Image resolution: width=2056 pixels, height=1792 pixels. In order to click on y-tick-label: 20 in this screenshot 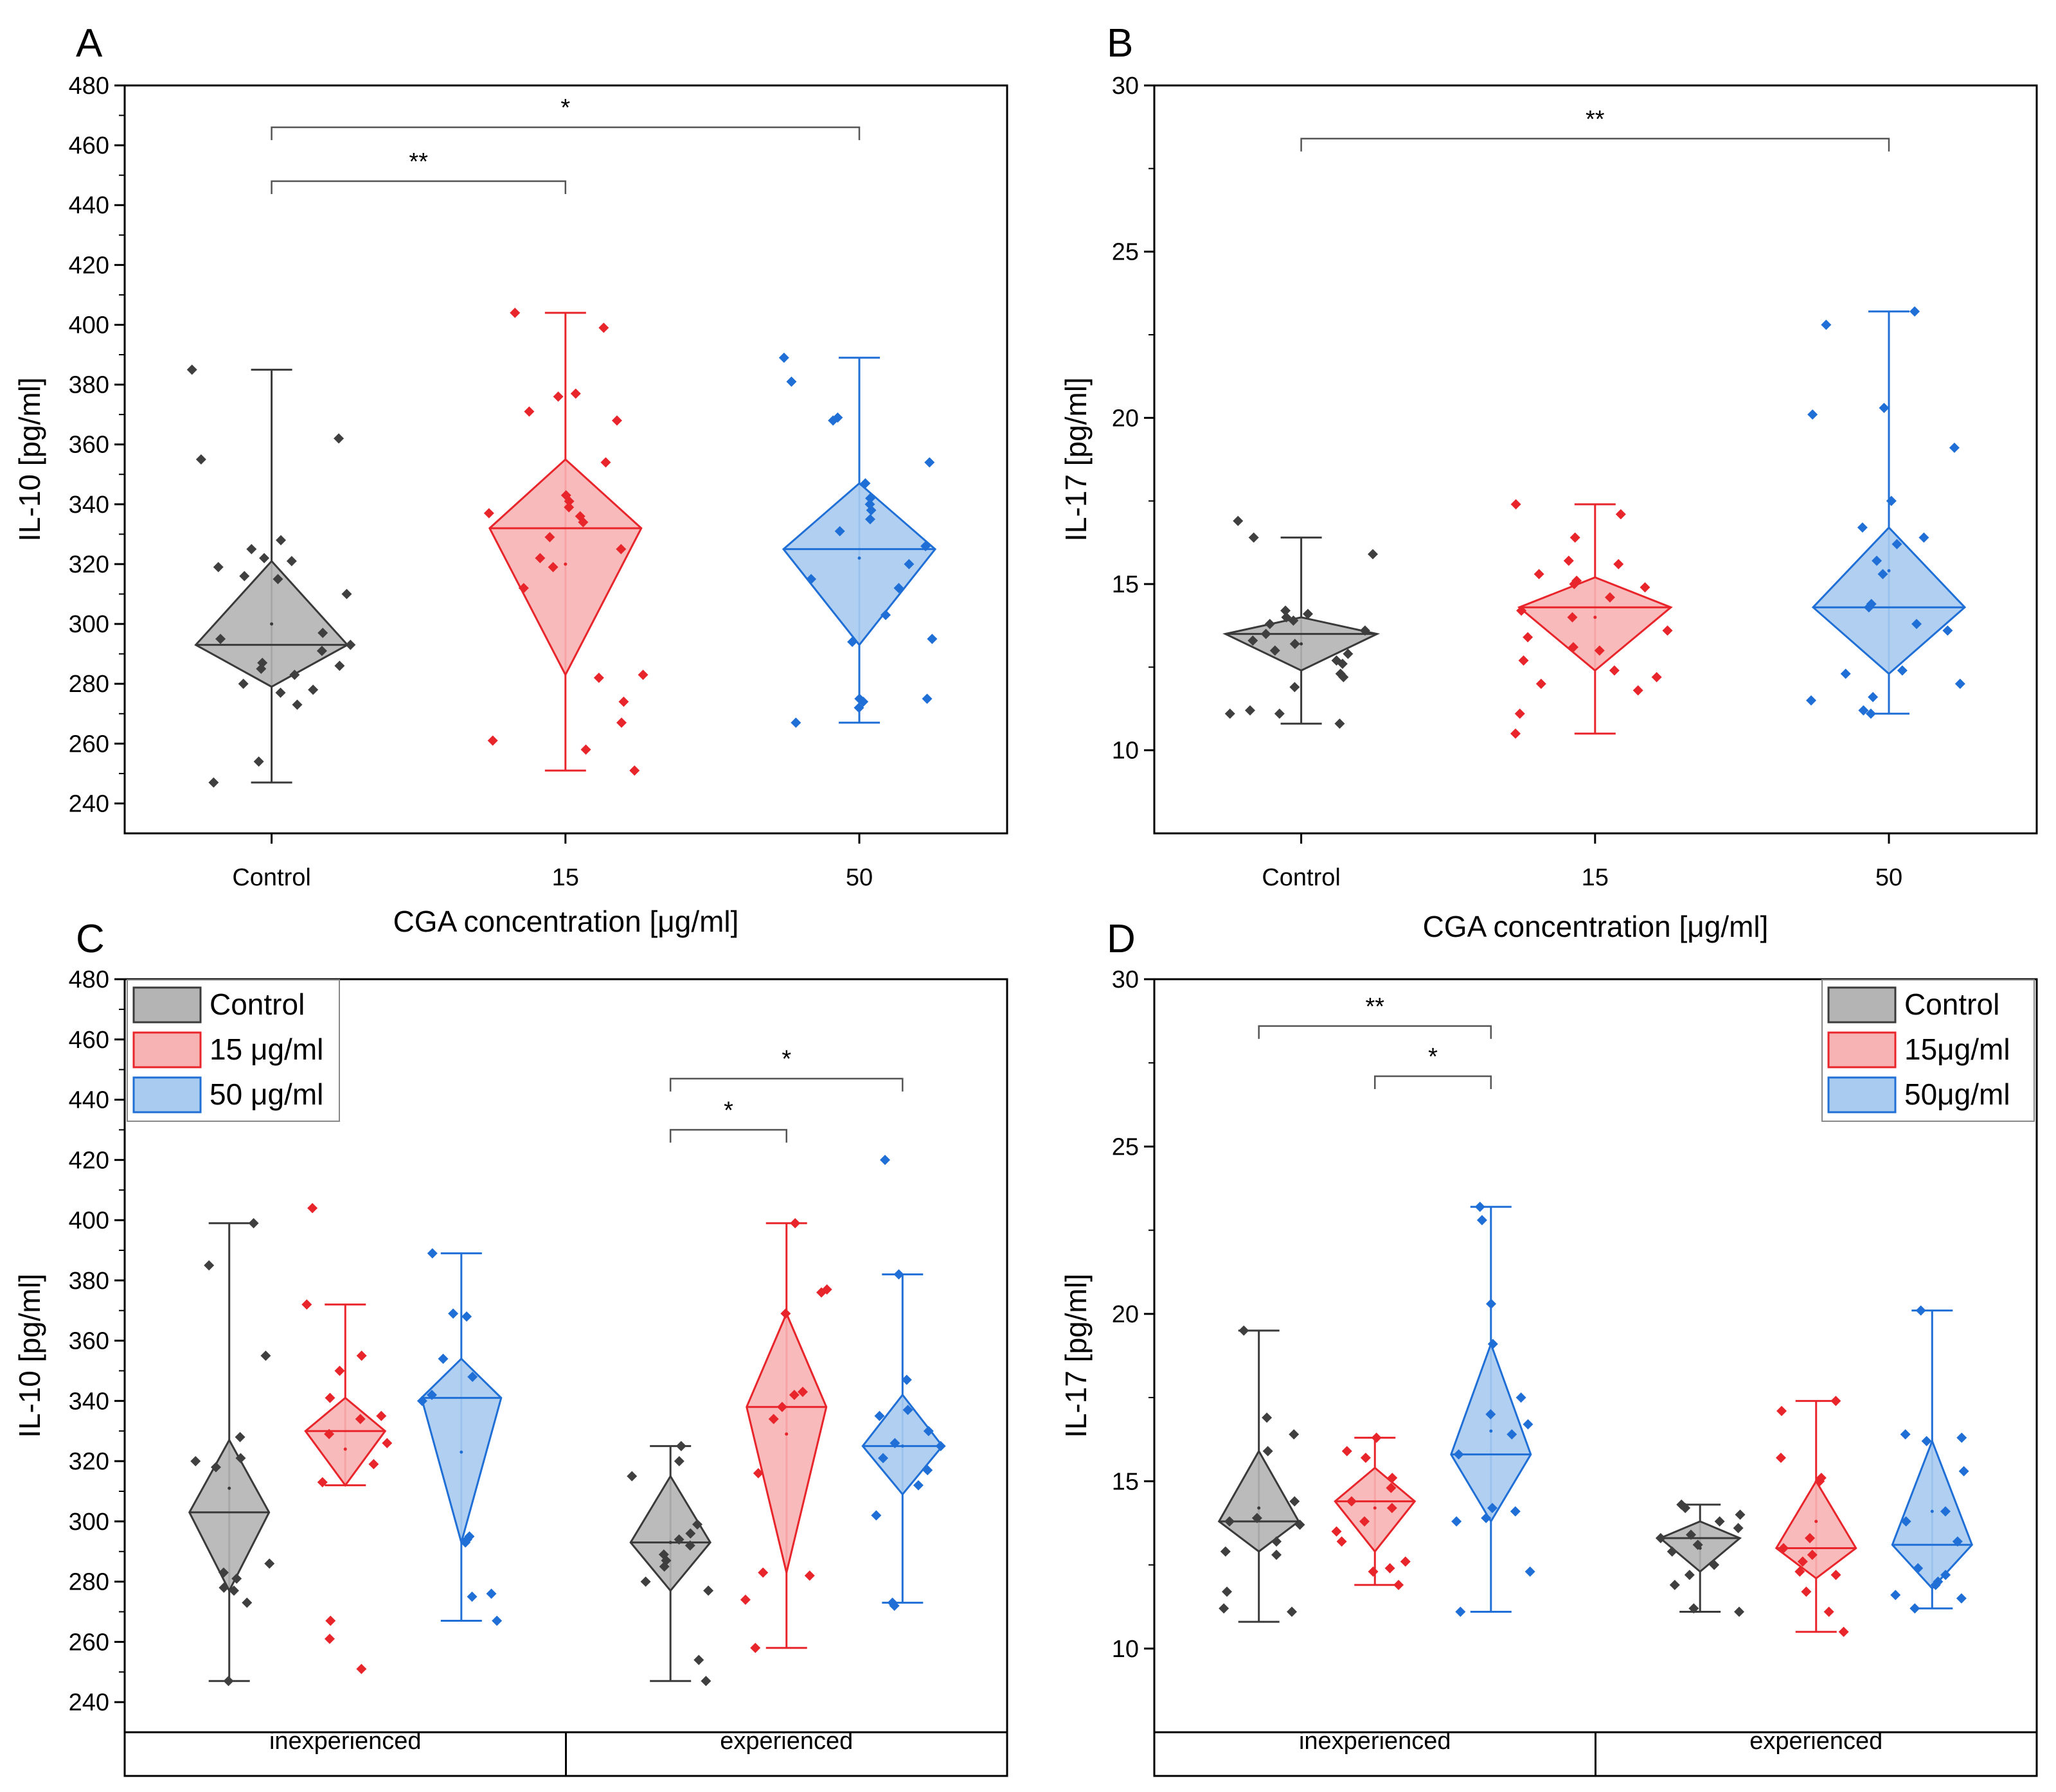, I will do `click(1125, 418)`.